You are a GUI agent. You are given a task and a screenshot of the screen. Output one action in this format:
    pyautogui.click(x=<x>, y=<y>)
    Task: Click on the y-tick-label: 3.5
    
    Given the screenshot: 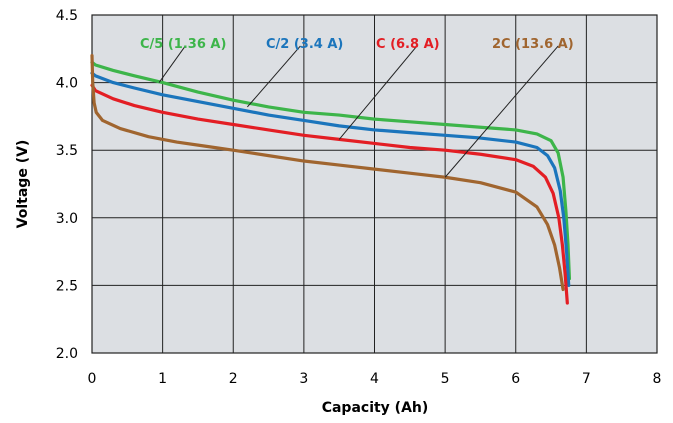 What is the action you would take?
    pyautogui.click(x=67, y=151)
    